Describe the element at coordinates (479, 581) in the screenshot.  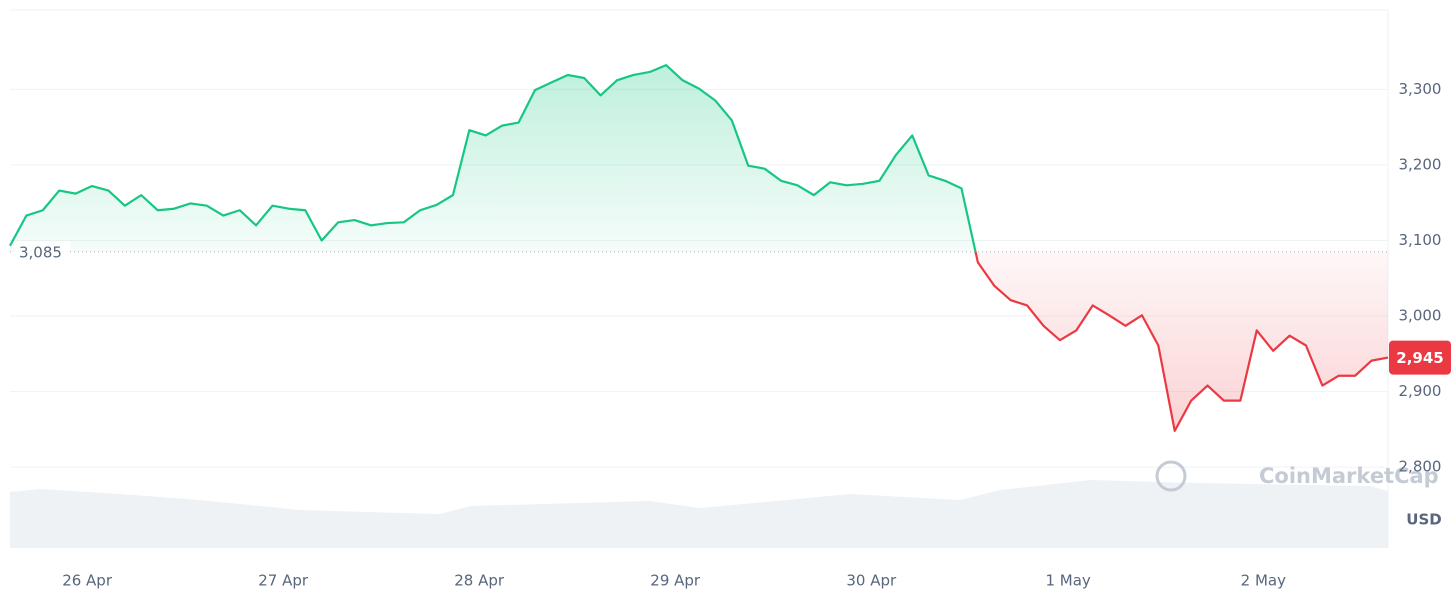
I see `x-tick-label: 28 Apr` at that location.